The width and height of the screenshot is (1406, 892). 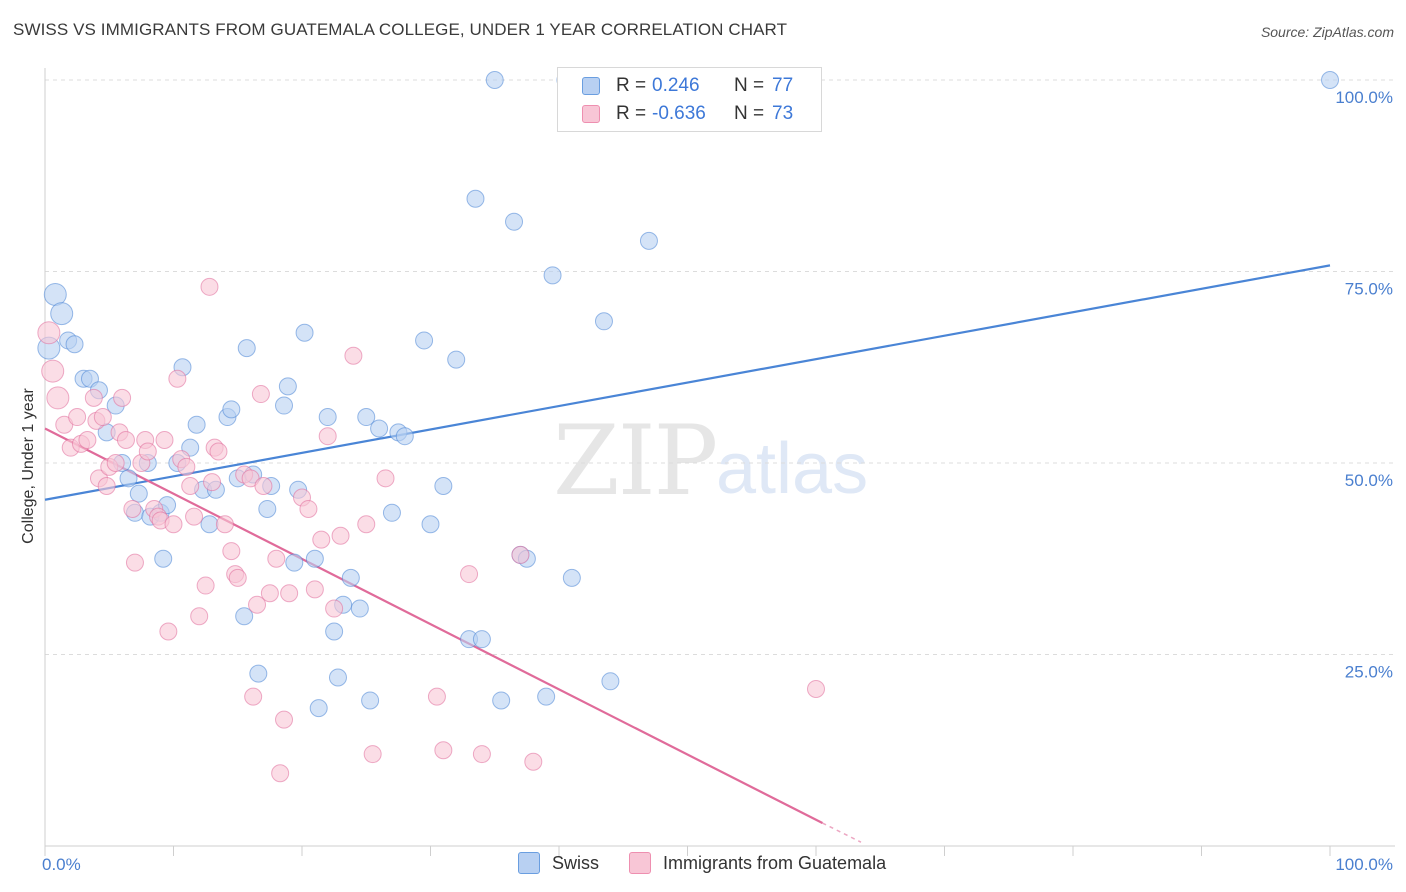 I want to click on guatemala-trend-extension, so click(x=842, y=832).